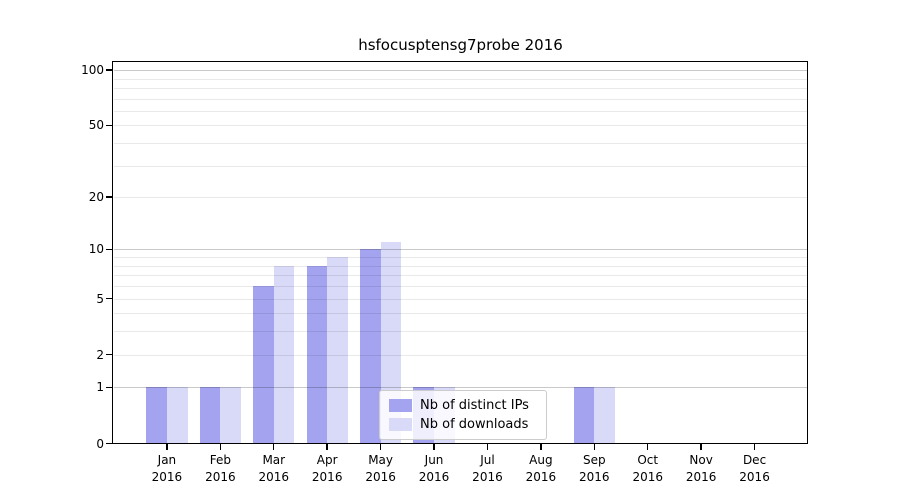 This screenshot has width=900, height=500. Describe the element at coordinates (274, 447) in the screenshot. I see `x-tick-mar` at that location.